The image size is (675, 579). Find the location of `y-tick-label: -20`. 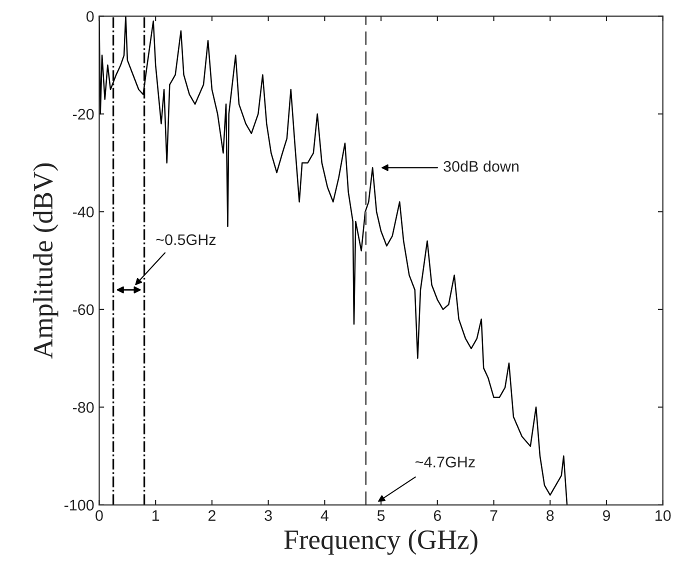

y-tick-label: -20 is located at coordinates (83, 114).